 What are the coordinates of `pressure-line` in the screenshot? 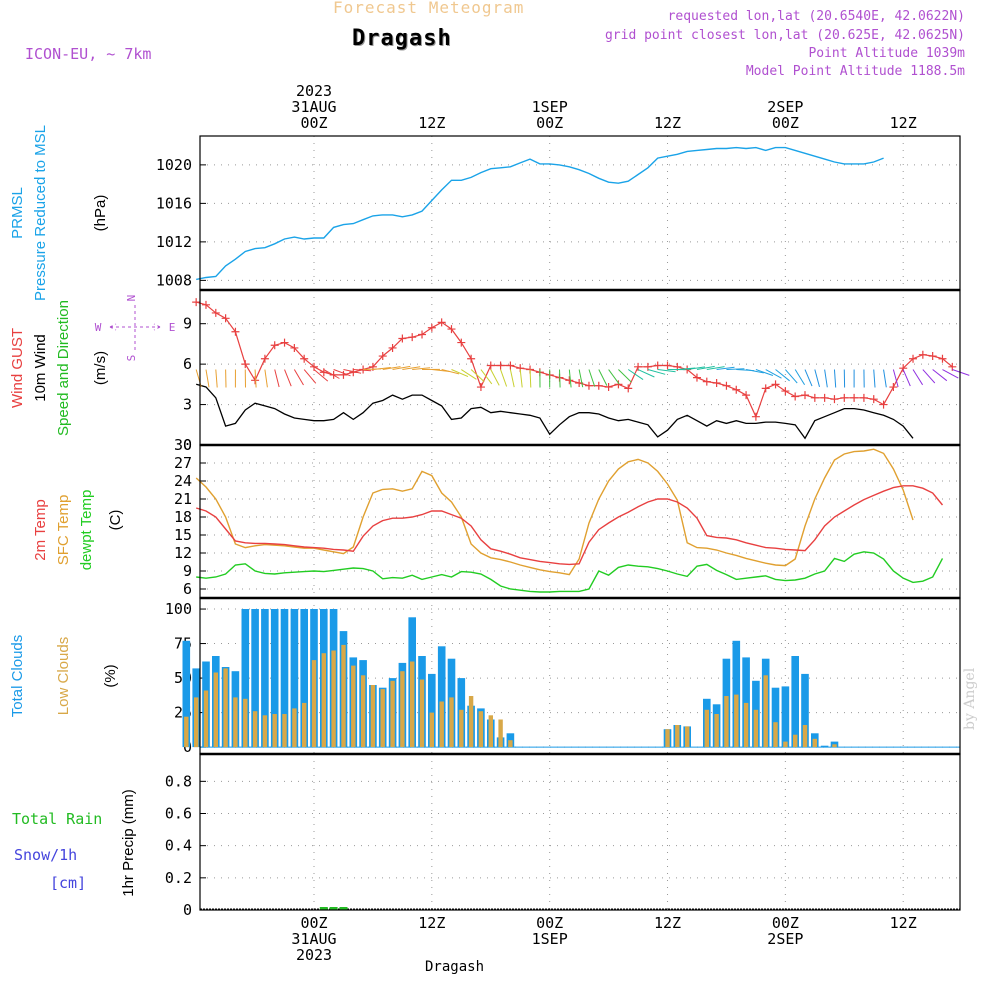 It's located at (540, 213).